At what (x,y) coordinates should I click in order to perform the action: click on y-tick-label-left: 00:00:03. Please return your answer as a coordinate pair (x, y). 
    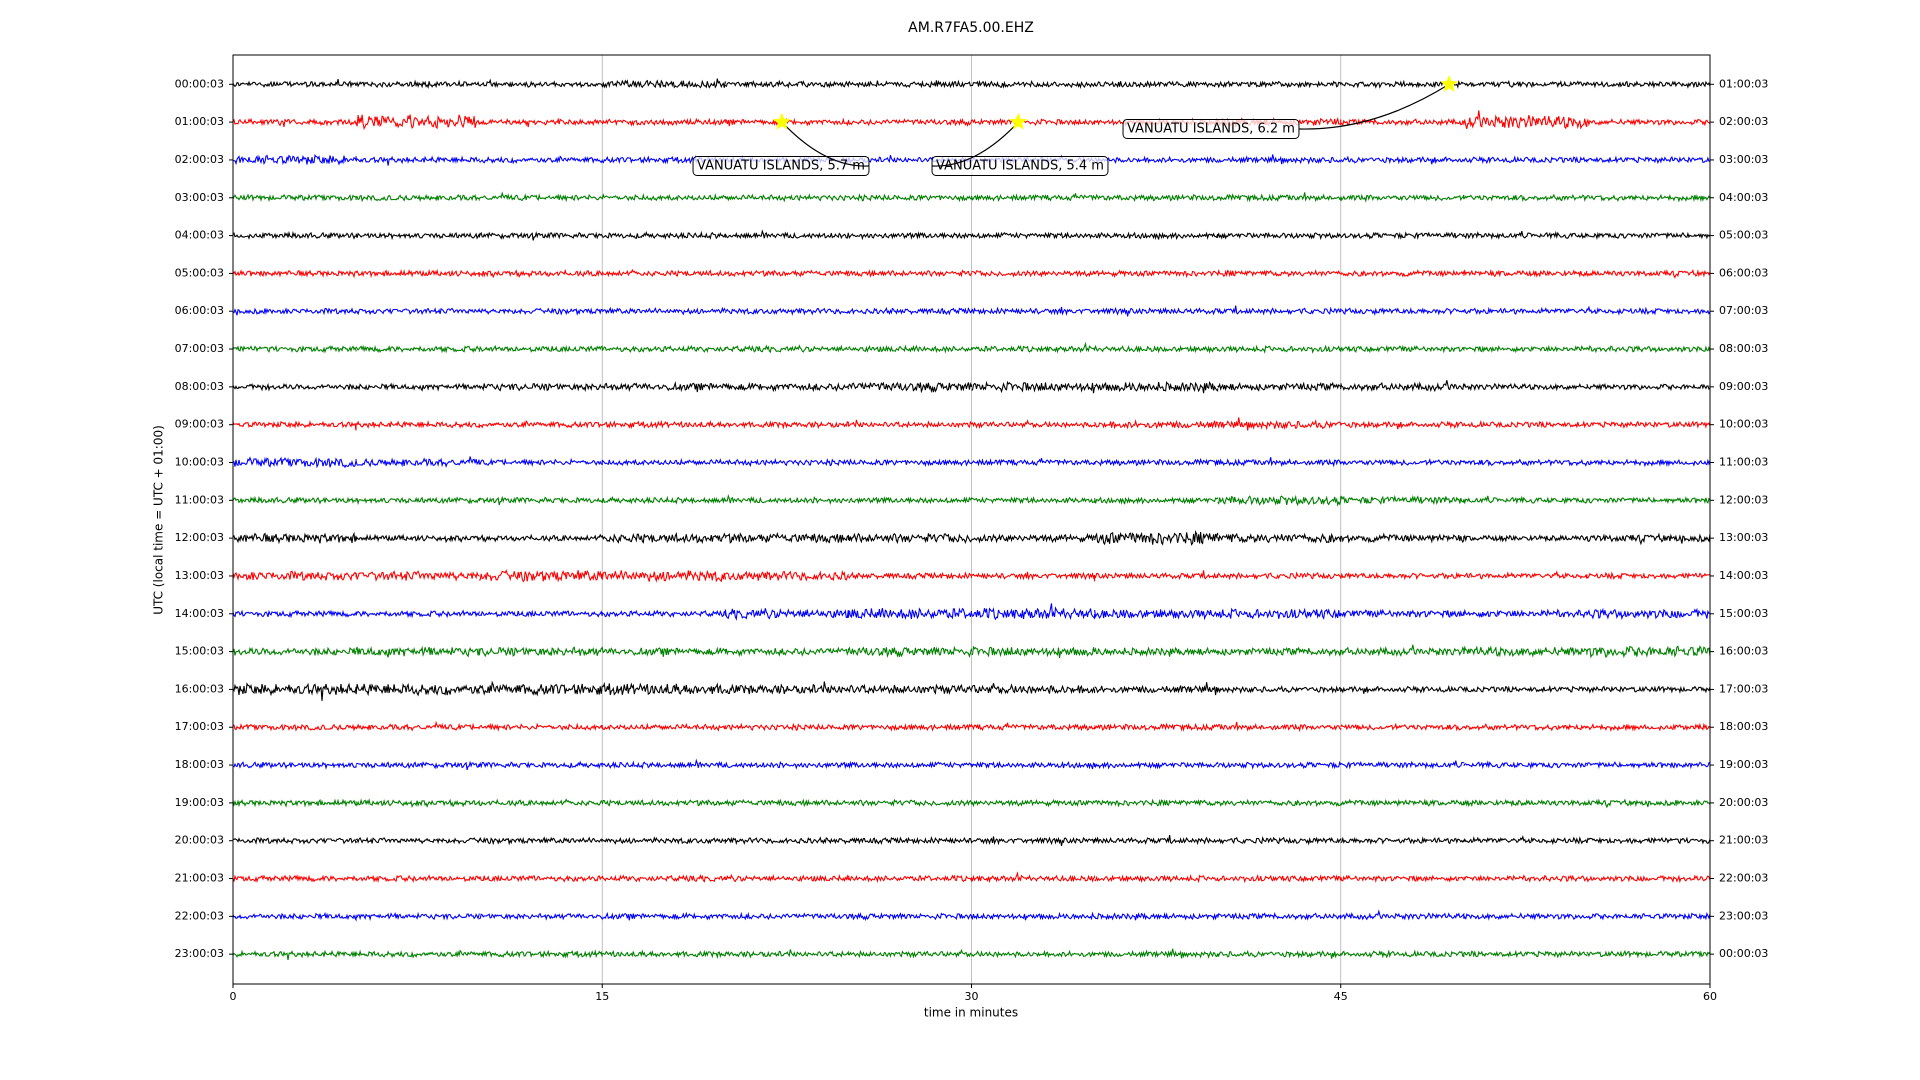
    Looking at the image, I should click on (199, 83).